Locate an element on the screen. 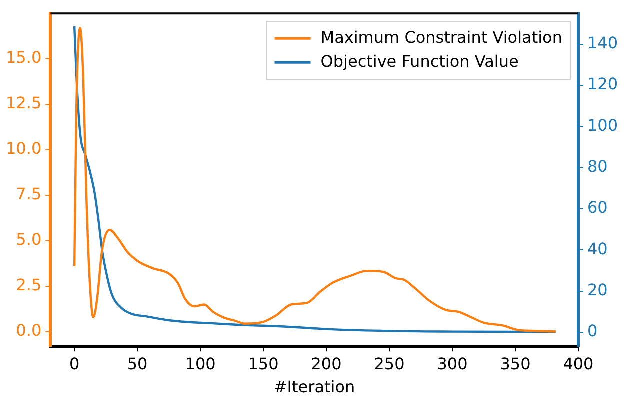 The image size is (626, 400). legend-label: Maximum Constraint Violation is located at coordinates (441, 37).